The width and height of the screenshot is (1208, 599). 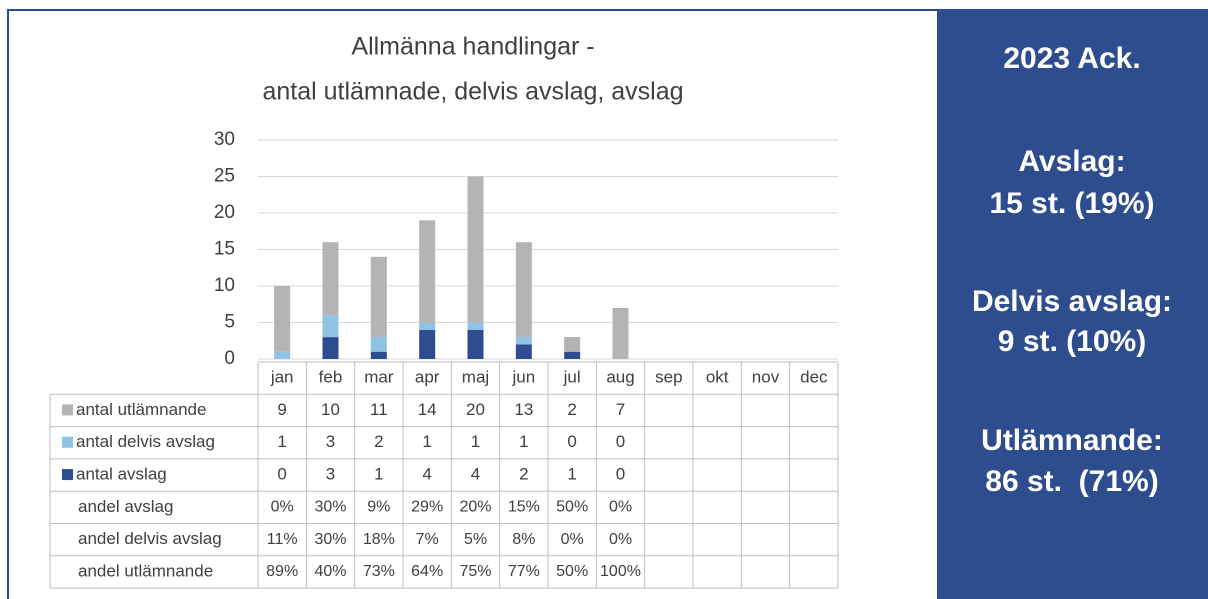 What do you see at coordinates (145, 570) in the screenshot?
I see `row-label: andel utlämnande` at bounding box center [145, 570].